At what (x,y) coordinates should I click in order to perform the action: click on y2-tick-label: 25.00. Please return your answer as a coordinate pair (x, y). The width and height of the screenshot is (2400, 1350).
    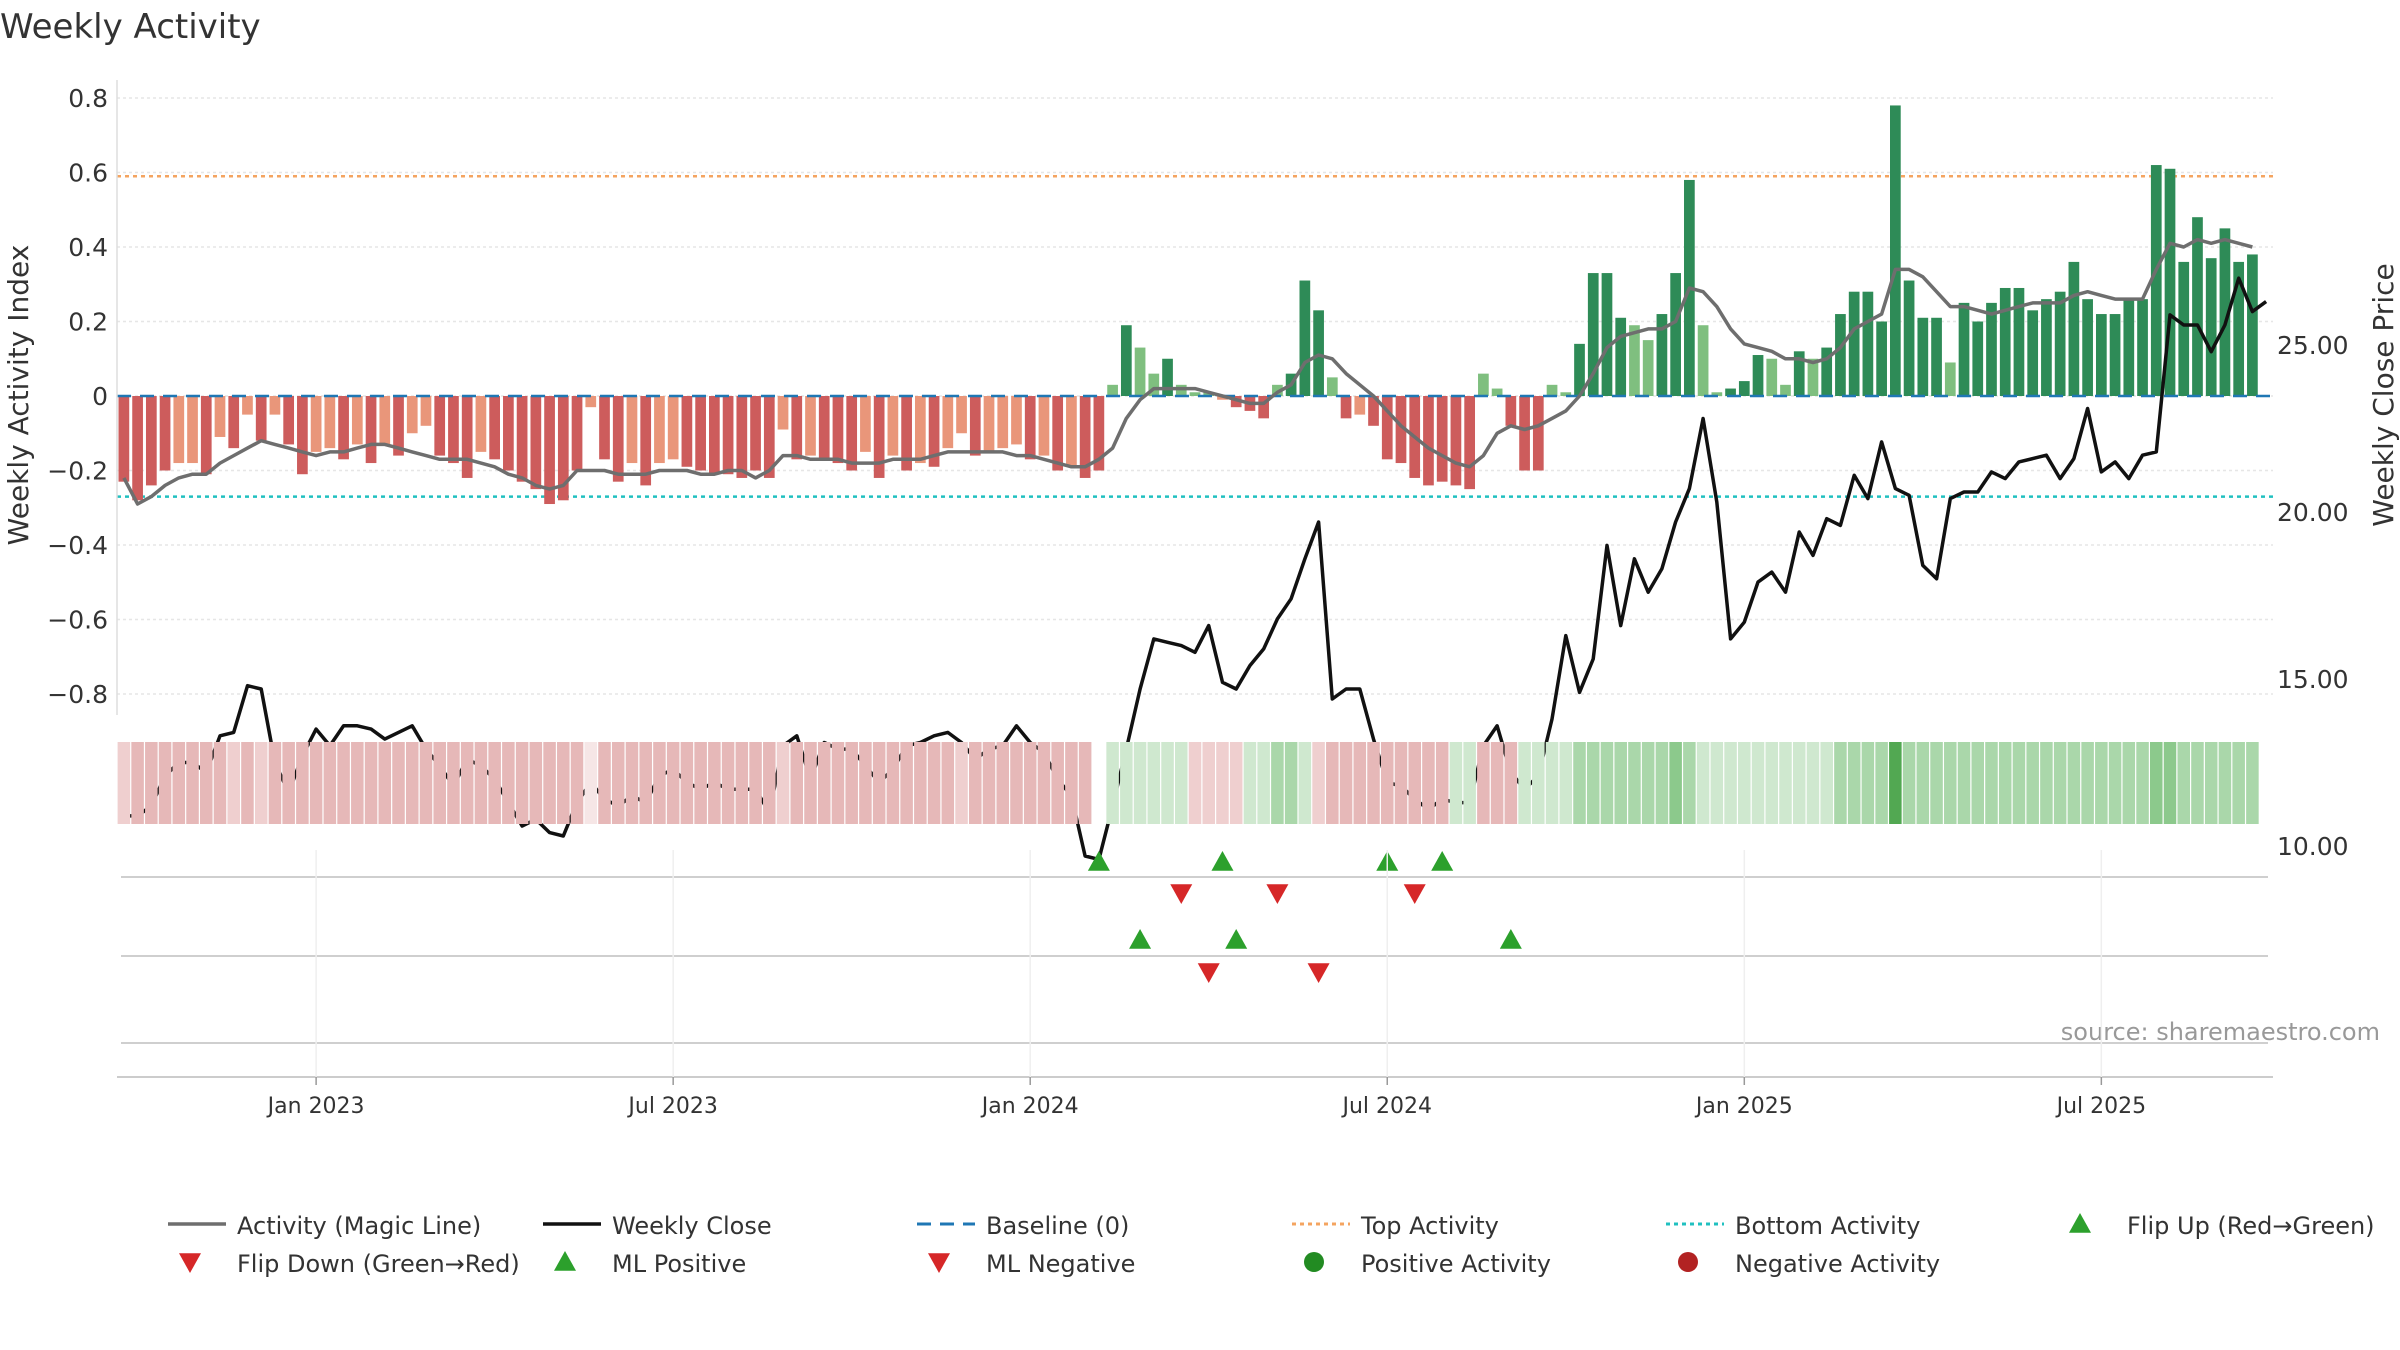
    Looking at the image, I should click on (2313, 345).